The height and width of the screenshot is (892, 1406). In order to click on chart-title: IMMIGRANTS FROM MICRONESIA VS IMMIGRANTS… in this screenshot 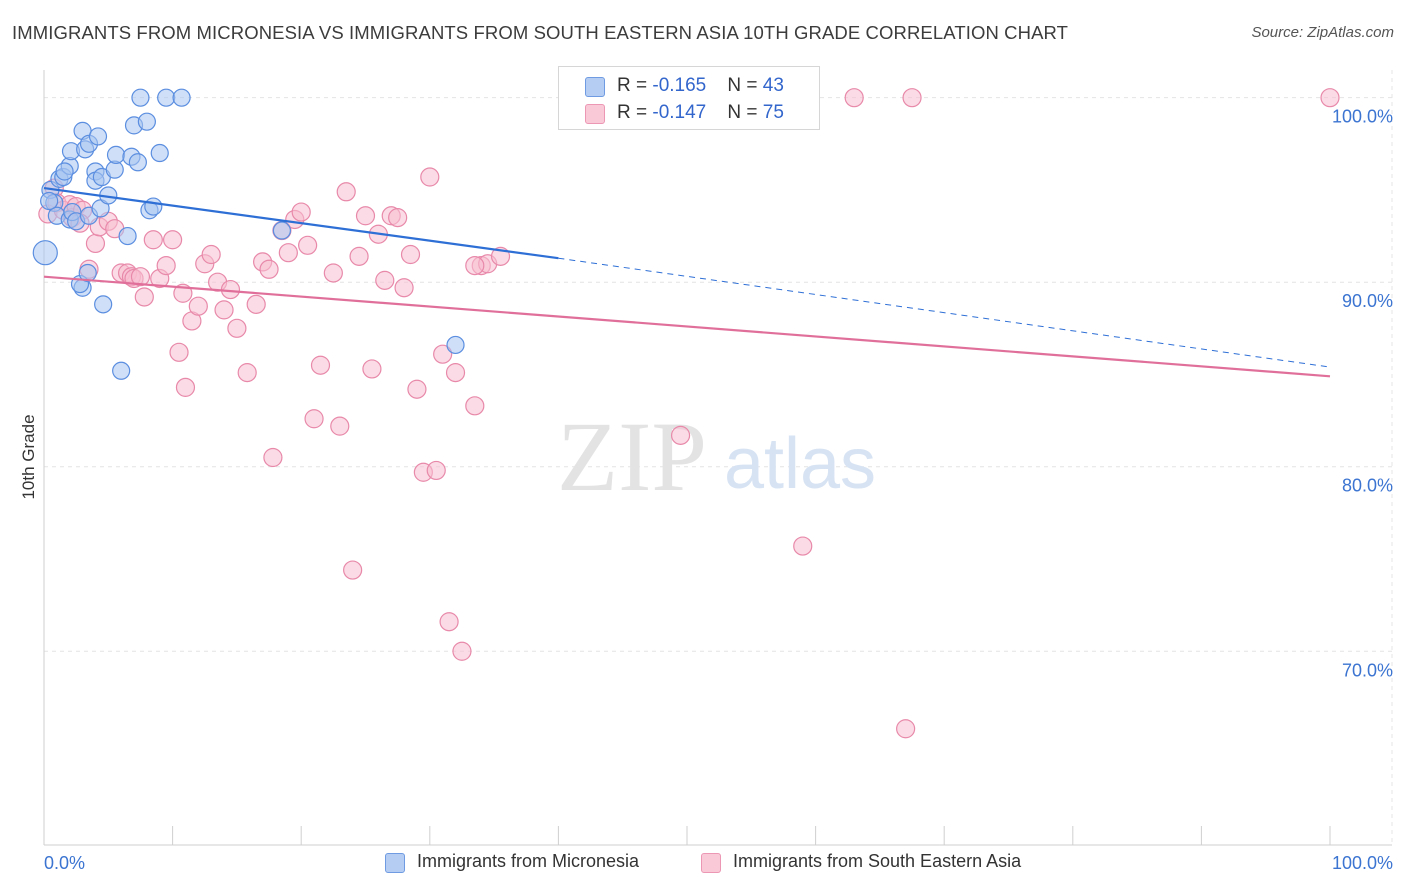, I will do `click(540, 32)`.